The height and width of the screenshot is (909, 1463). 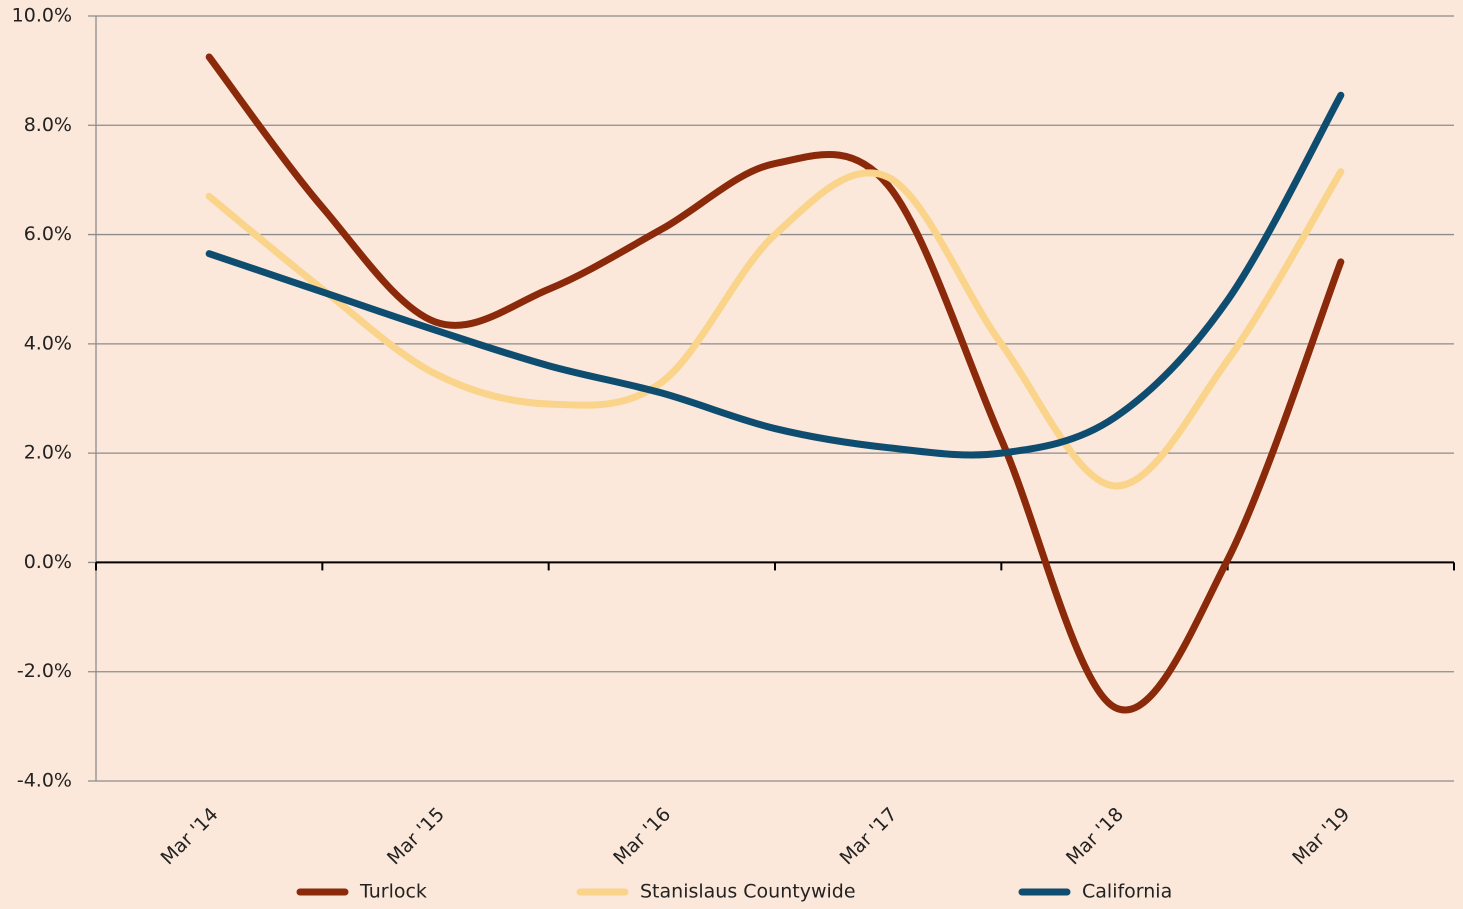 What do you see at coordinates (44, 781) in the screenshot?
I see `y-tick-label: -4.0%` at bounding box center [44, 781].